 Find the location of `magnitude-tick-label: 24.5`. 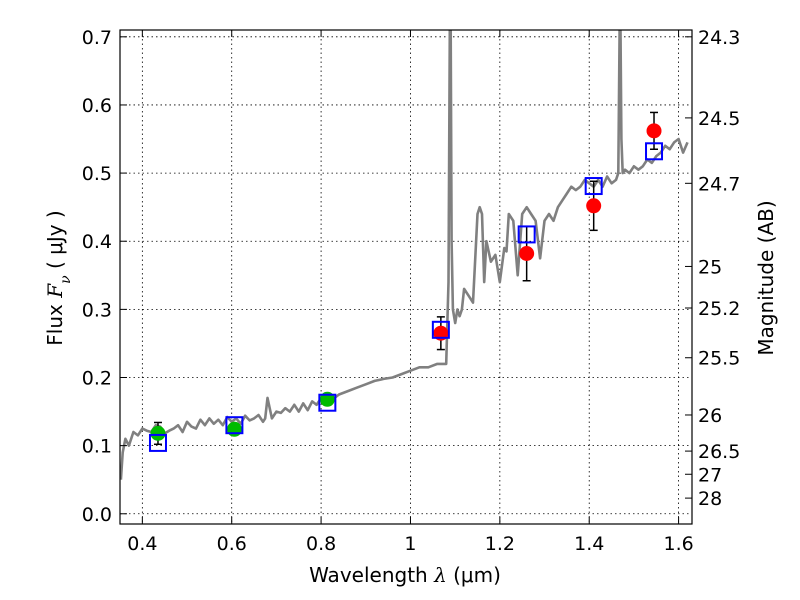

magnitude-tick-label: 24.5 is located at coordinates (719, 119).